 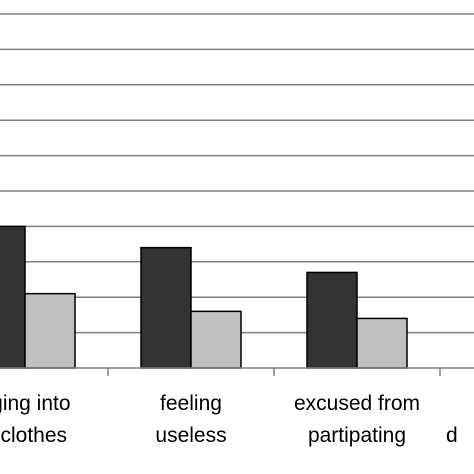 I want to click on category-label-1-line-2: h clothes, so click(x=33, y=435).